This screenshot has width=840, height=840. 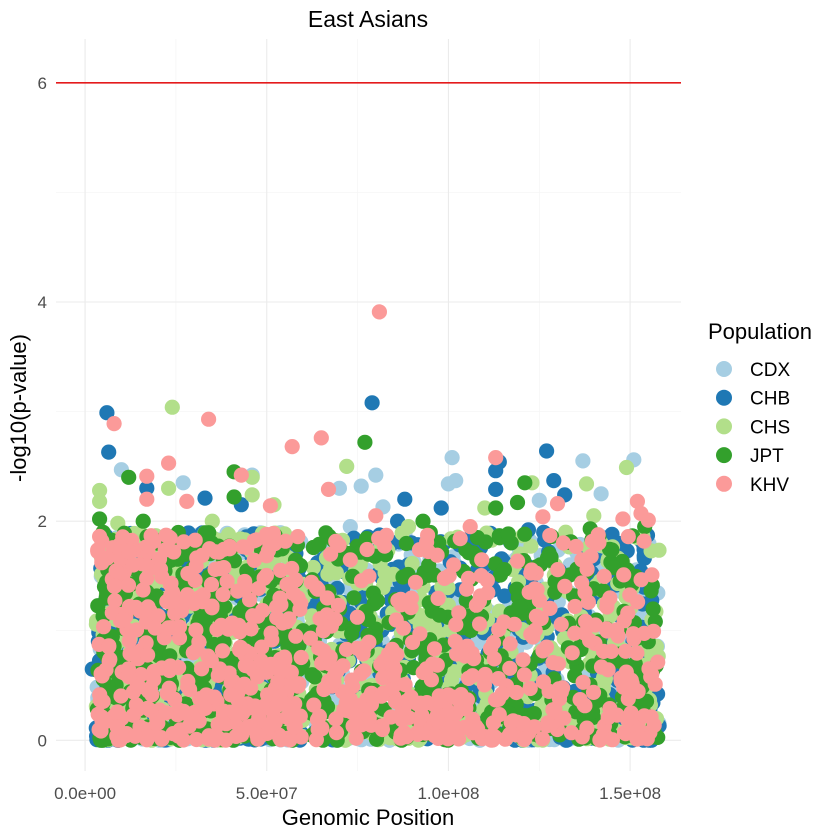 What do you see at coordinates (42, 302) in the screenshot?
I see `y-tick-label: 4` at bounding box center [42, 302].